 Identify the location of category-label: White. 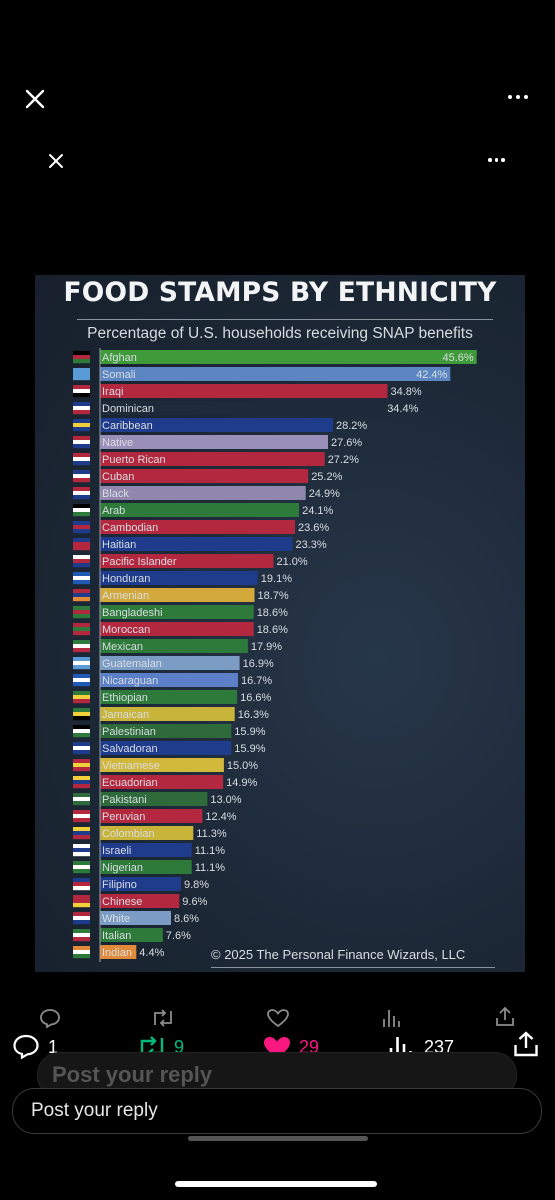
(116, 919).